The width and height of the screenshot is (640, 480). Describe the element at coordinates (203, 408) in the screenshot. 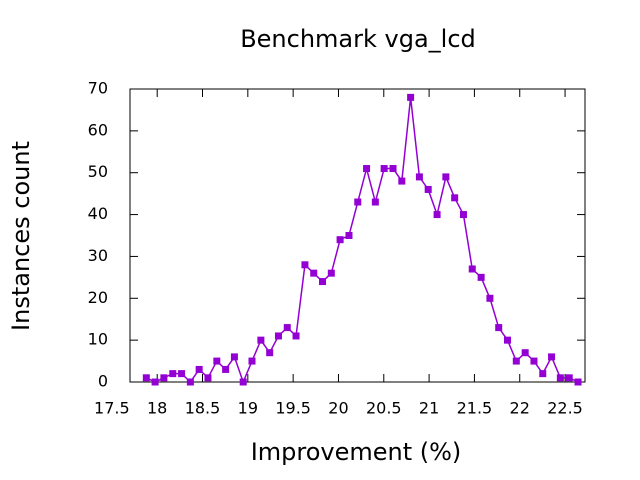

I see `x-tick-label: 18.5` at that location.